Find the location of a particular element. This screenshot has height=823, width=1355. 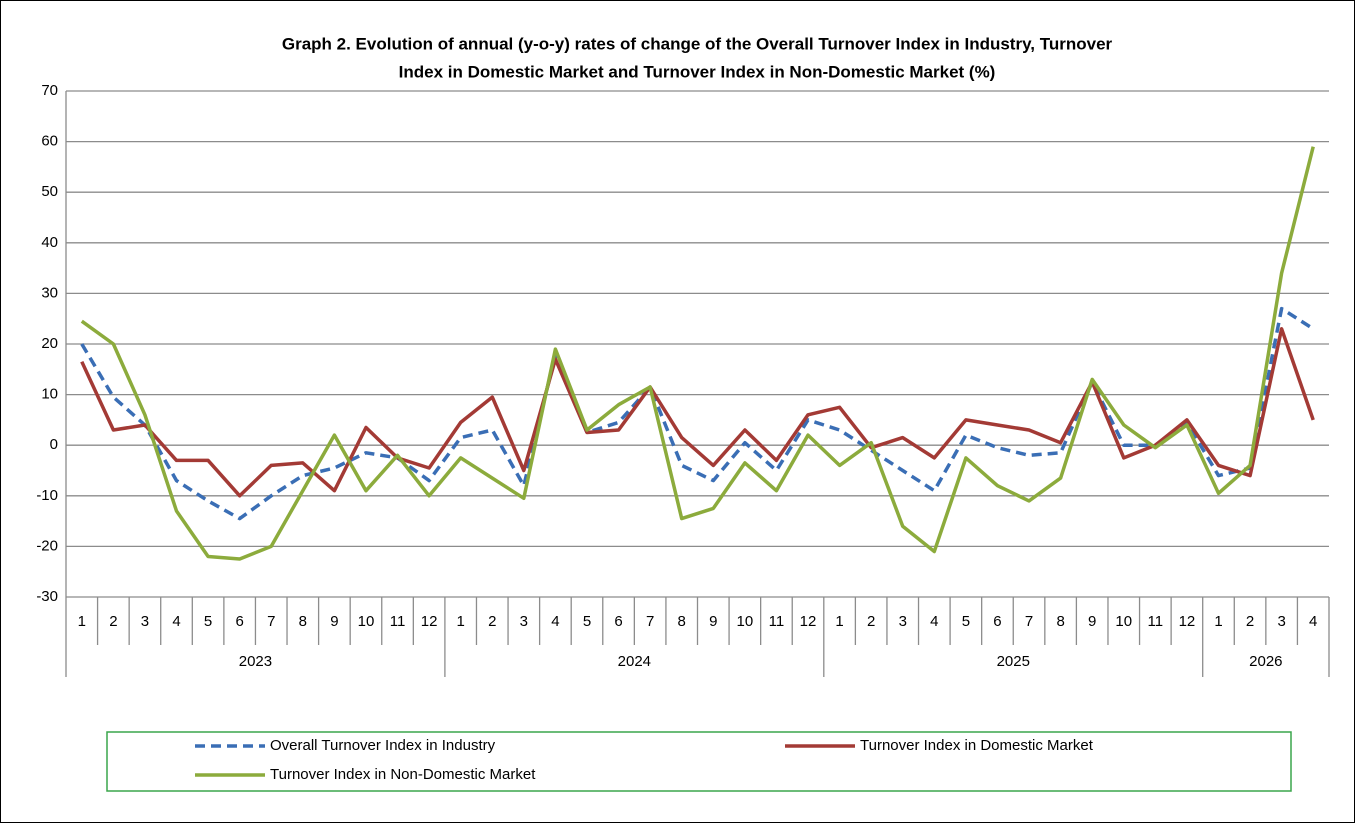

y-tick-label: 60 is located at coordinates (49, 141).